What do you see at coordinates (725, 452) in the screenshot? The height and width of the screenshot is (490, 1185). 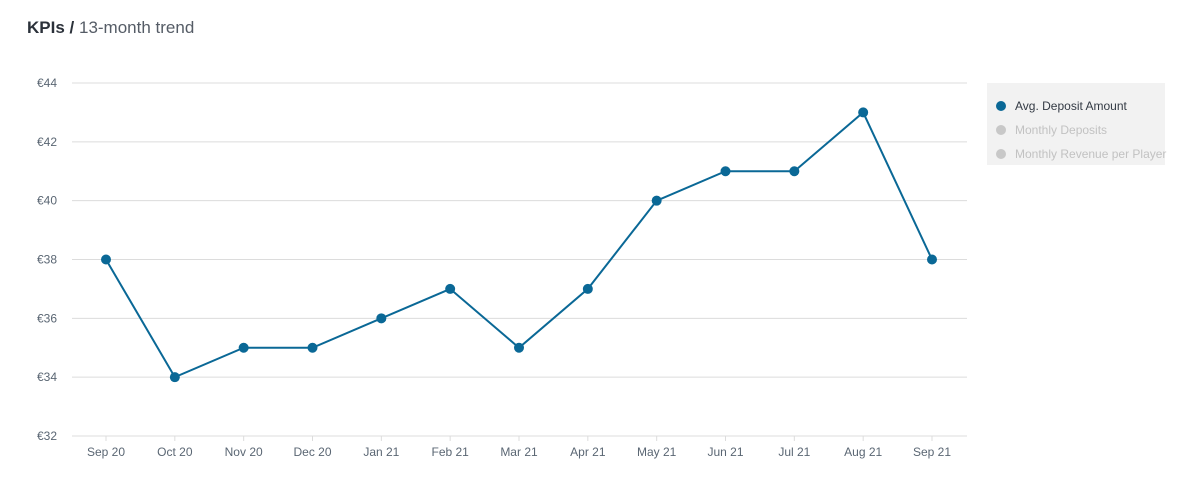 I see `x-tick-label: Jun 21` at bounding box center [725, 452].